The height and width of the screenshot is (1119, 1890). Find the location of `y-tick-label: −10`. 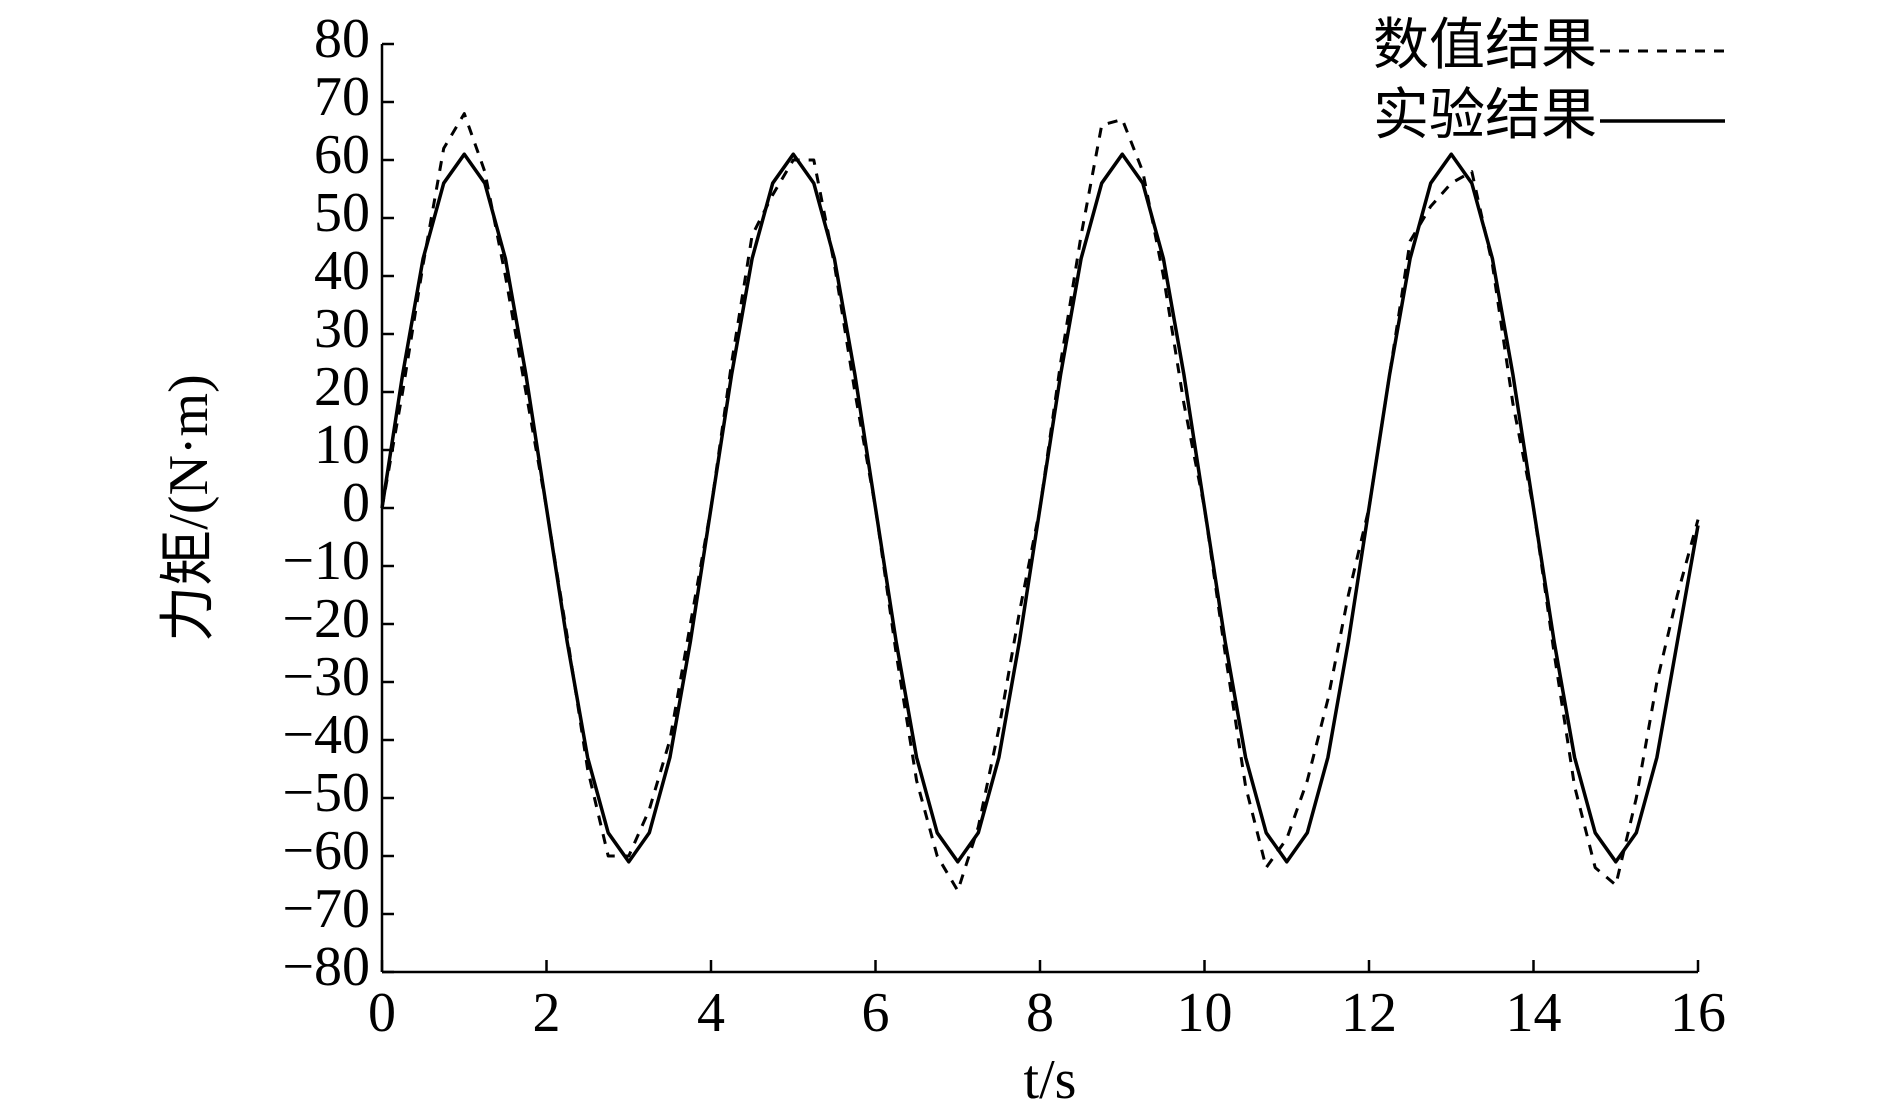

y-tick-label: −10 is located at coordinates (326, 561).